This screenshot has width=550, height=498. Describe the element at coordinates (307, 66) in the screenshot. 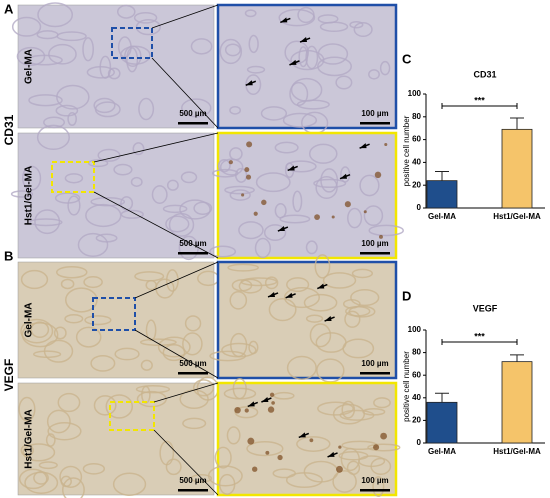

I see `micrograph` at that location.